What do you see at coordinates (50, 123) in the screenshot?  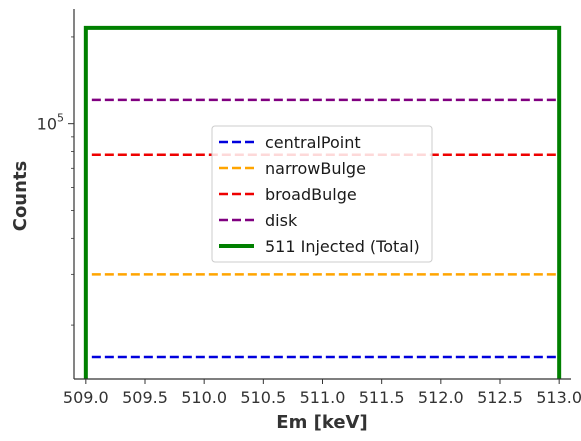 I see `y-tick-label: 105` at bounding box center [50, 123].